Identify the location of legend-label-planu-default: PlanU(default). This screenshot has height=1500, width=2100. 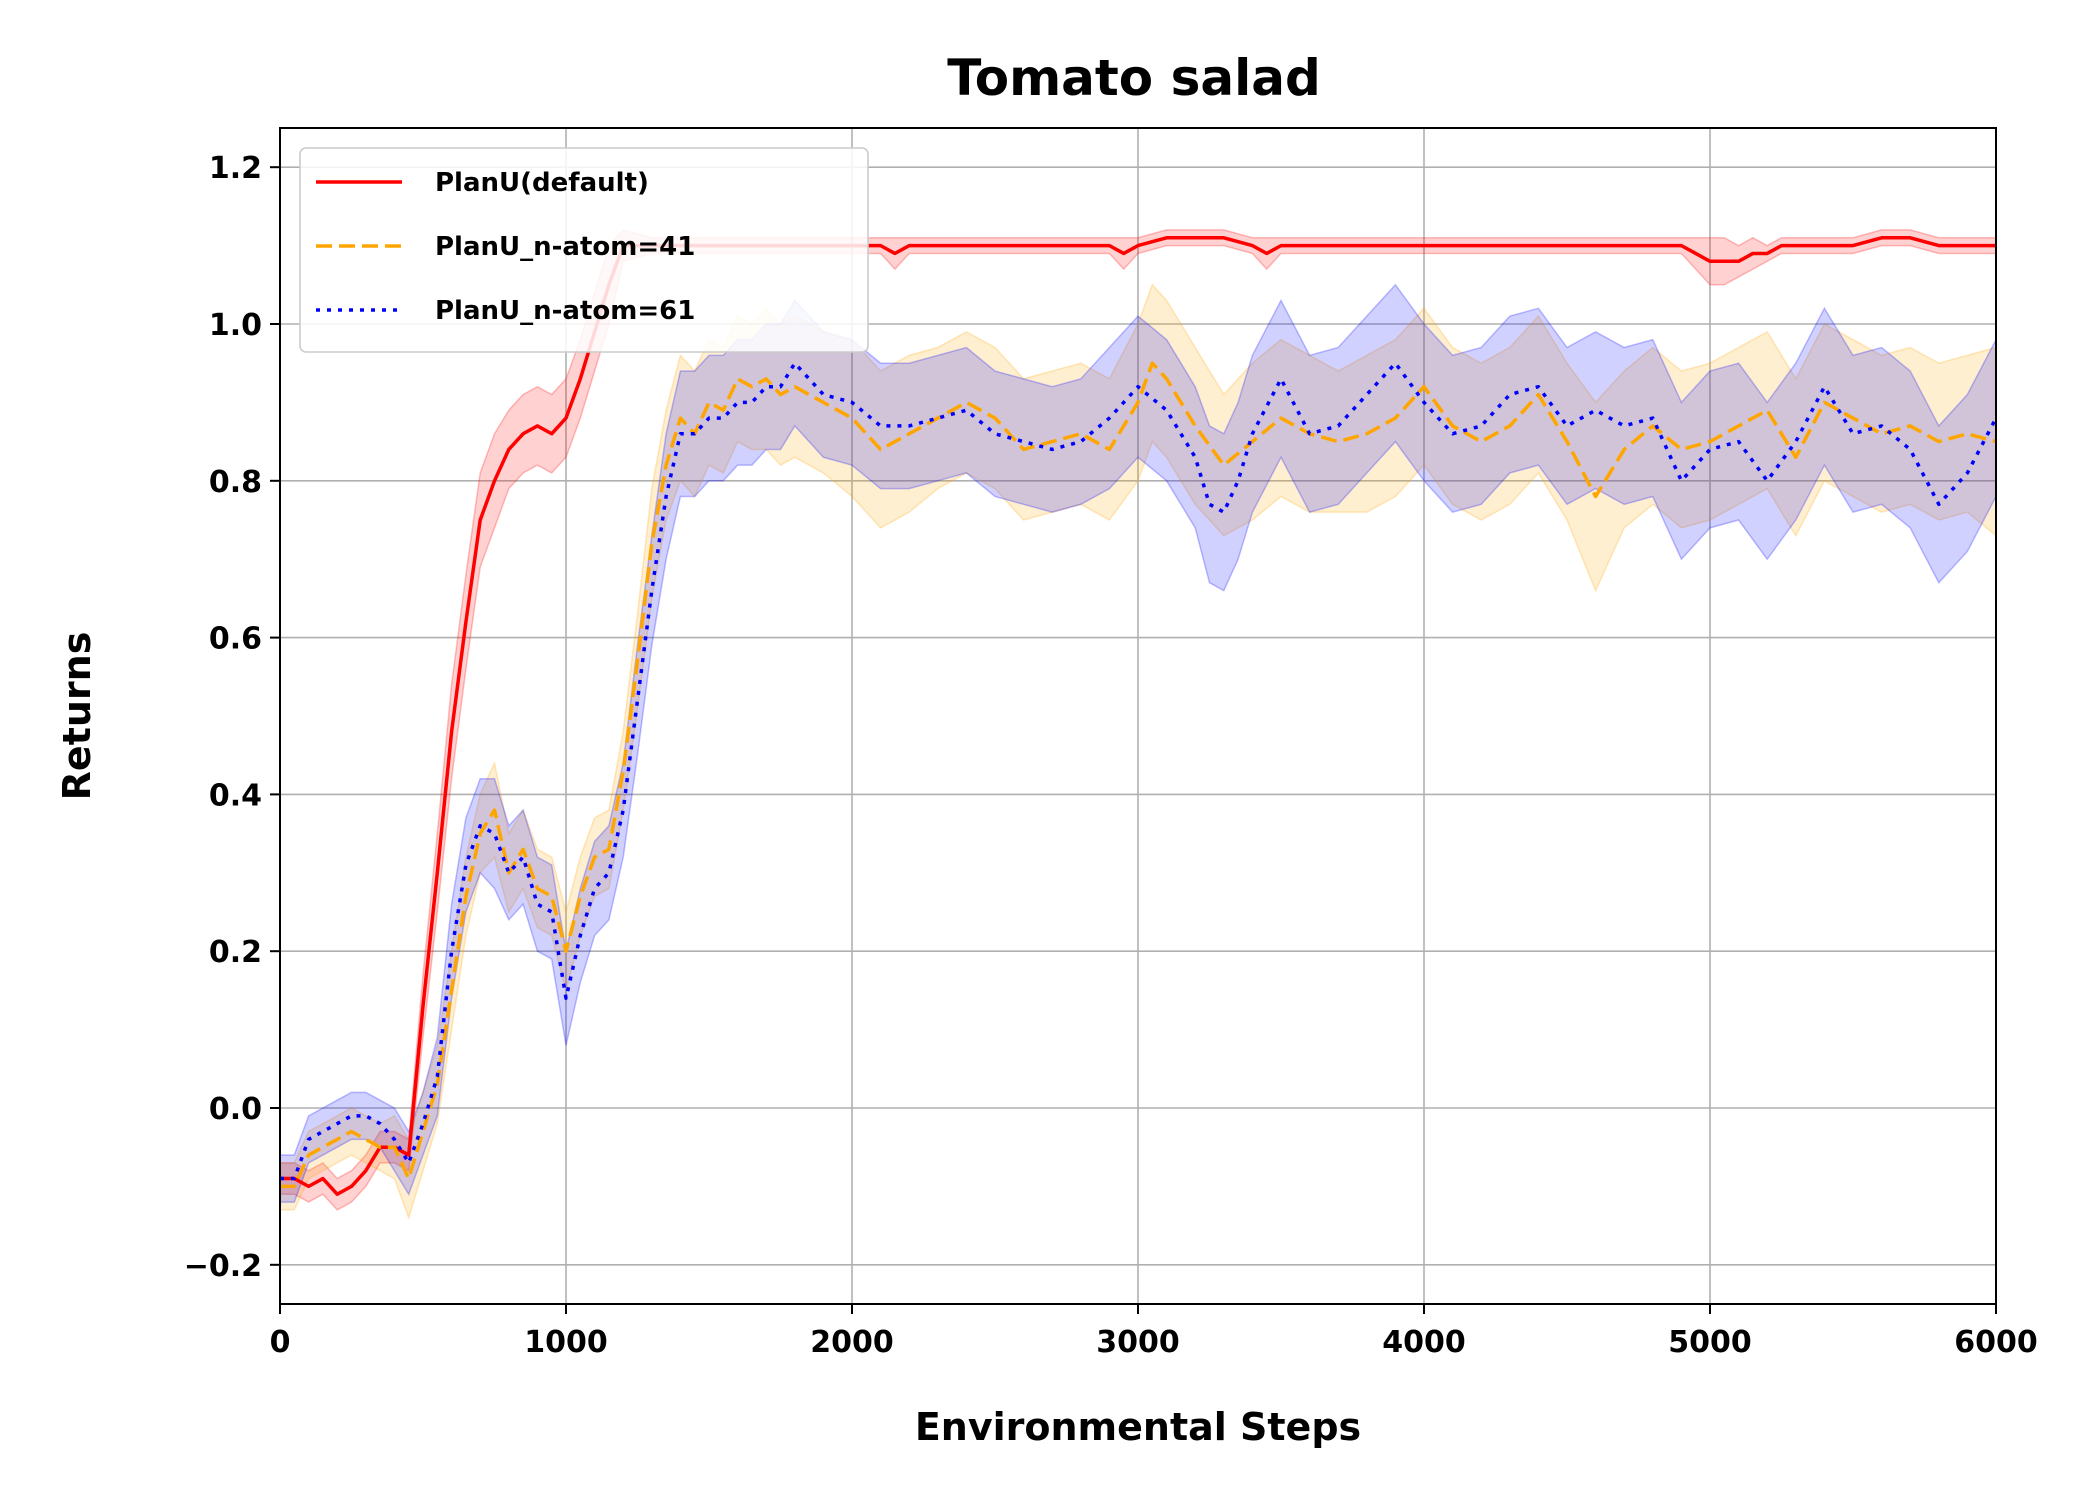
(542, 183).